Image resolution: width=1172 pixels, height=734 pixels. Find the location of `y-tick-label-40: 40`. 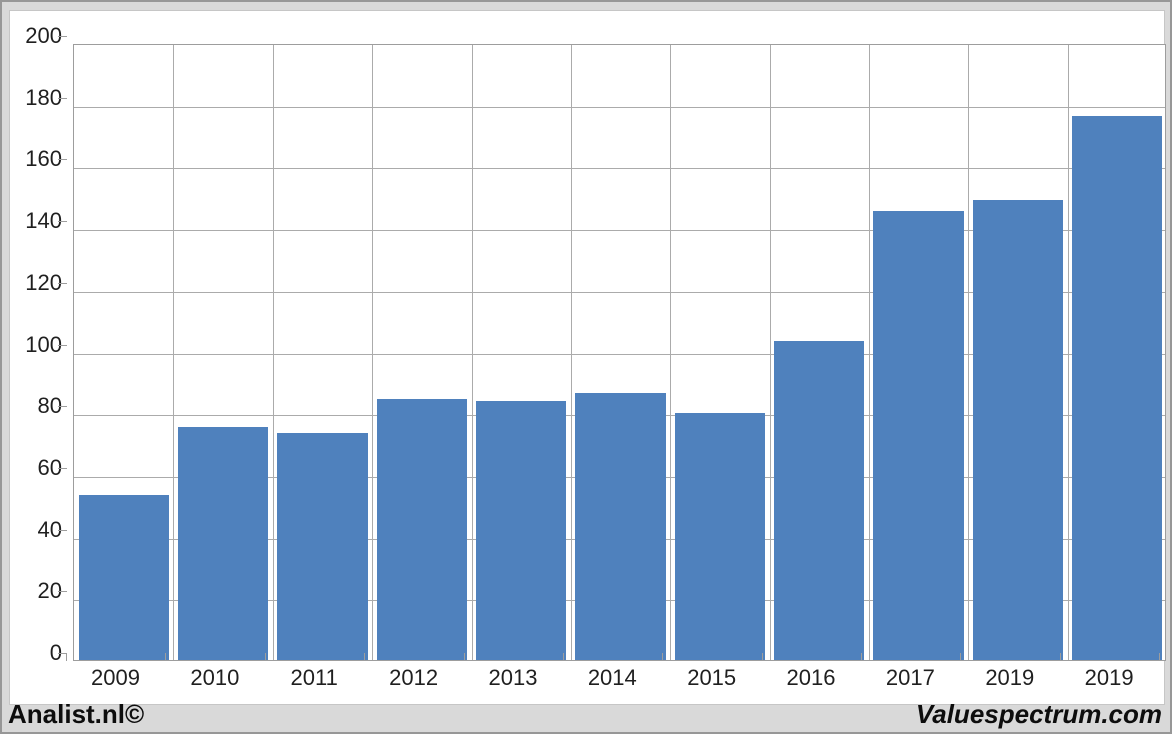

y-tick-label-40: 40 is located at coordinates (49, 529).